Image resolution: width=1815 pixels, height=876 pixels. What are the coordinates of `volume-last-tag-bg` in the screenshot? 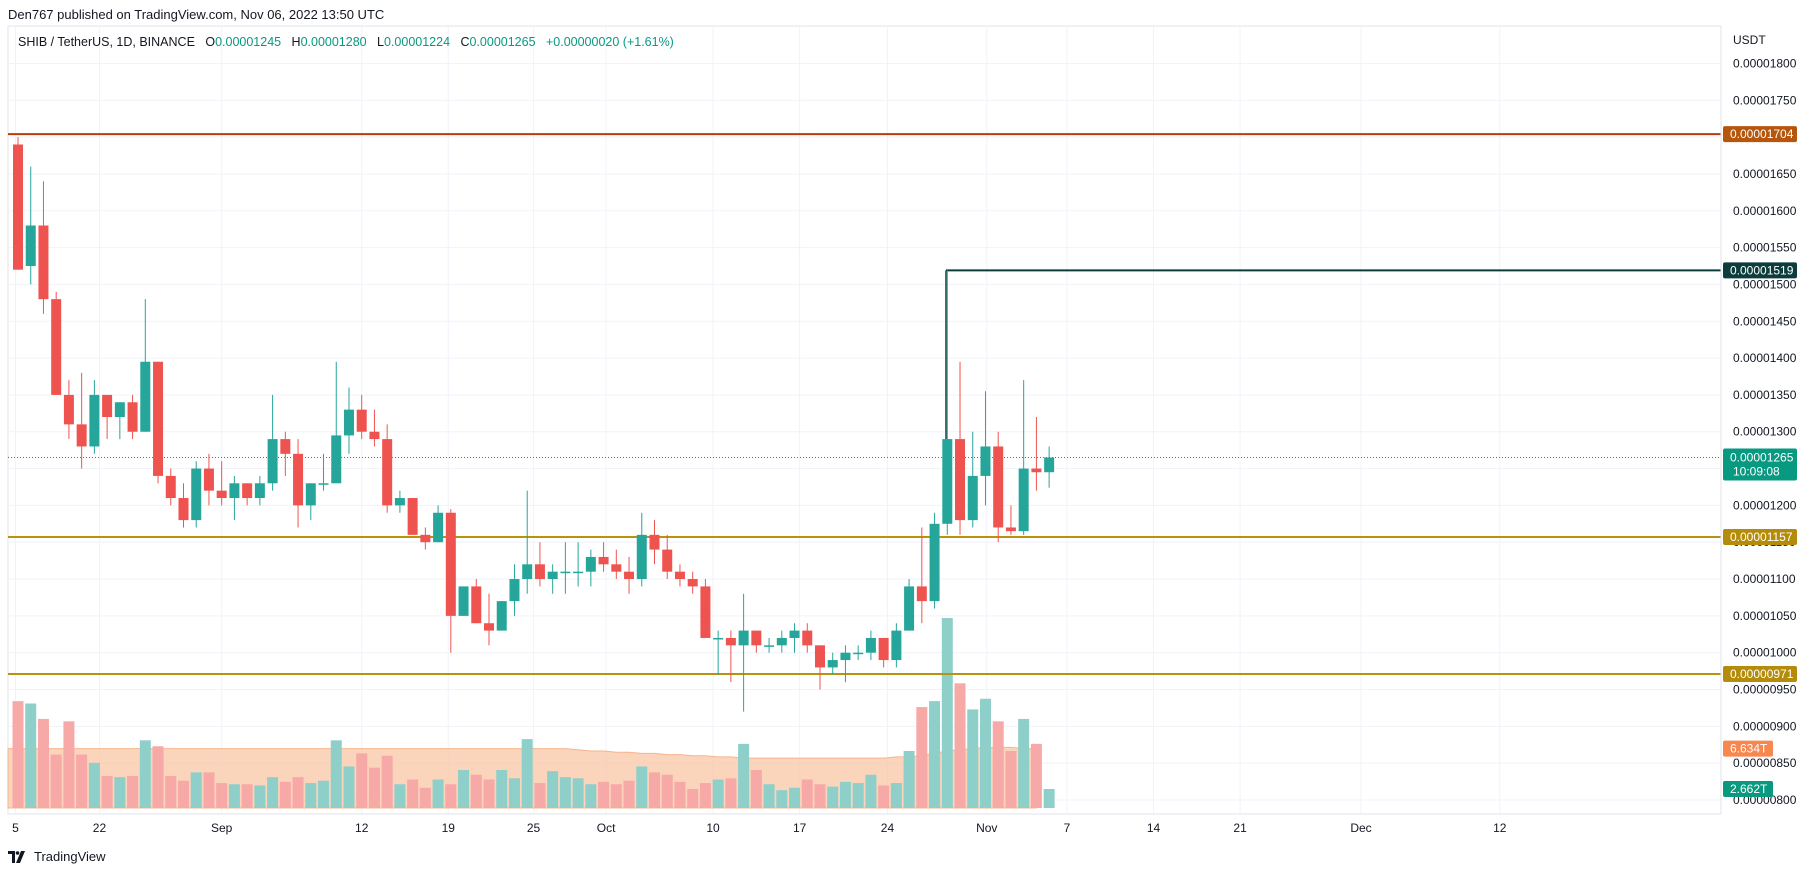 It's located at (1748, 789).